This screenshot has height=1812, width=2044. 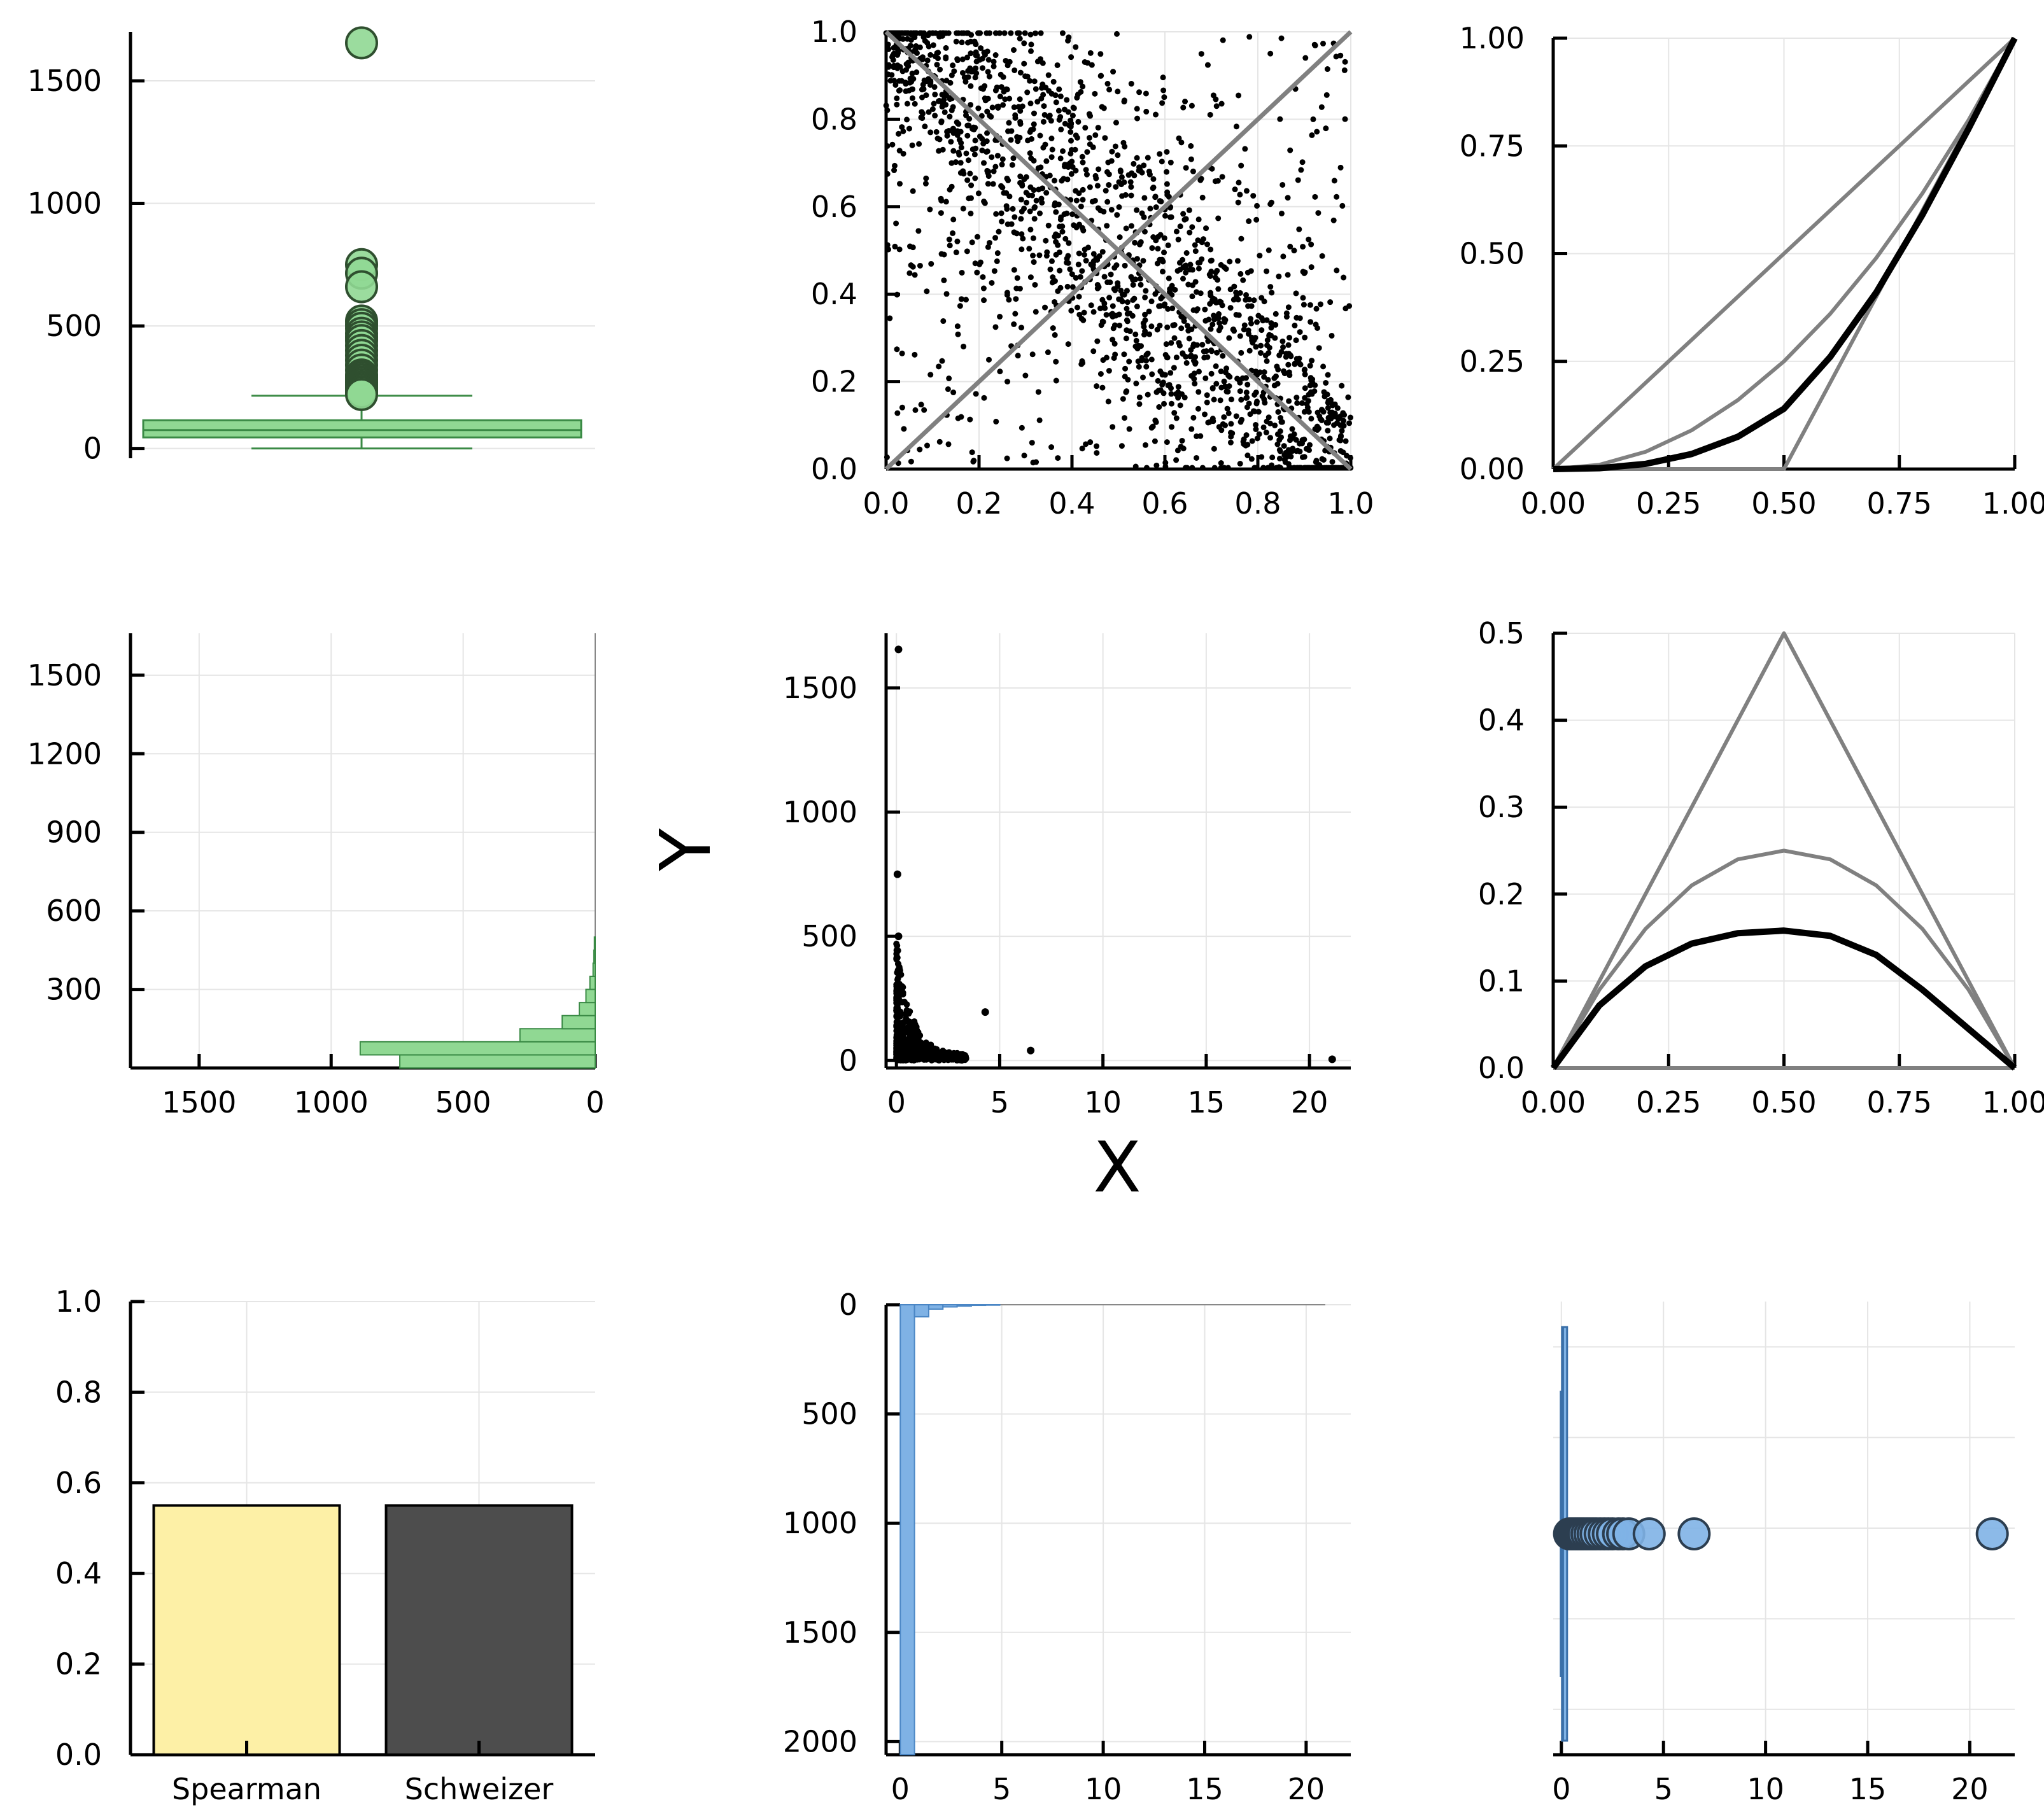 What do you see at coordinates (1553, 1102) in the screenshot?
I see `x-tick-label: 0.00` at bounding box center [1553, 1102].